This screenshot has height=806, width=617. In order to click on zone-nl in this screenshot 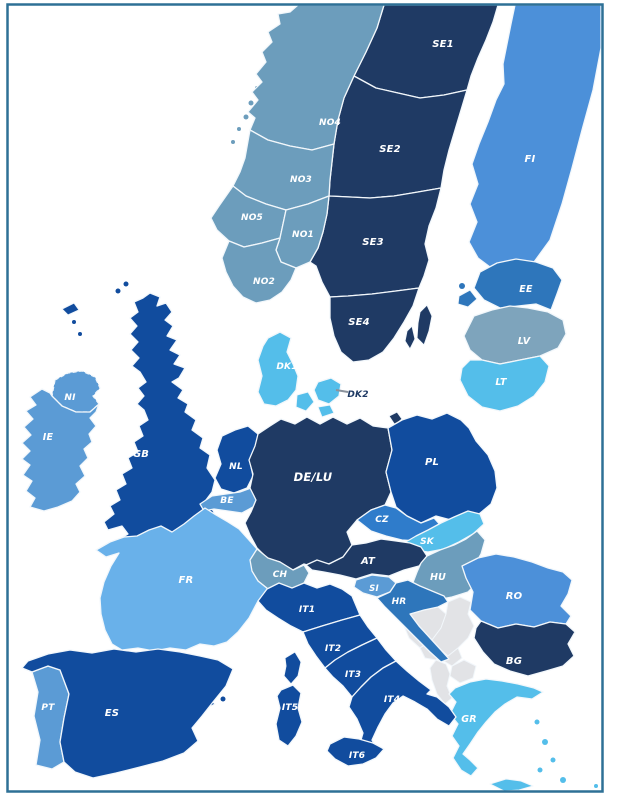, I will do `click(236, 459)`.